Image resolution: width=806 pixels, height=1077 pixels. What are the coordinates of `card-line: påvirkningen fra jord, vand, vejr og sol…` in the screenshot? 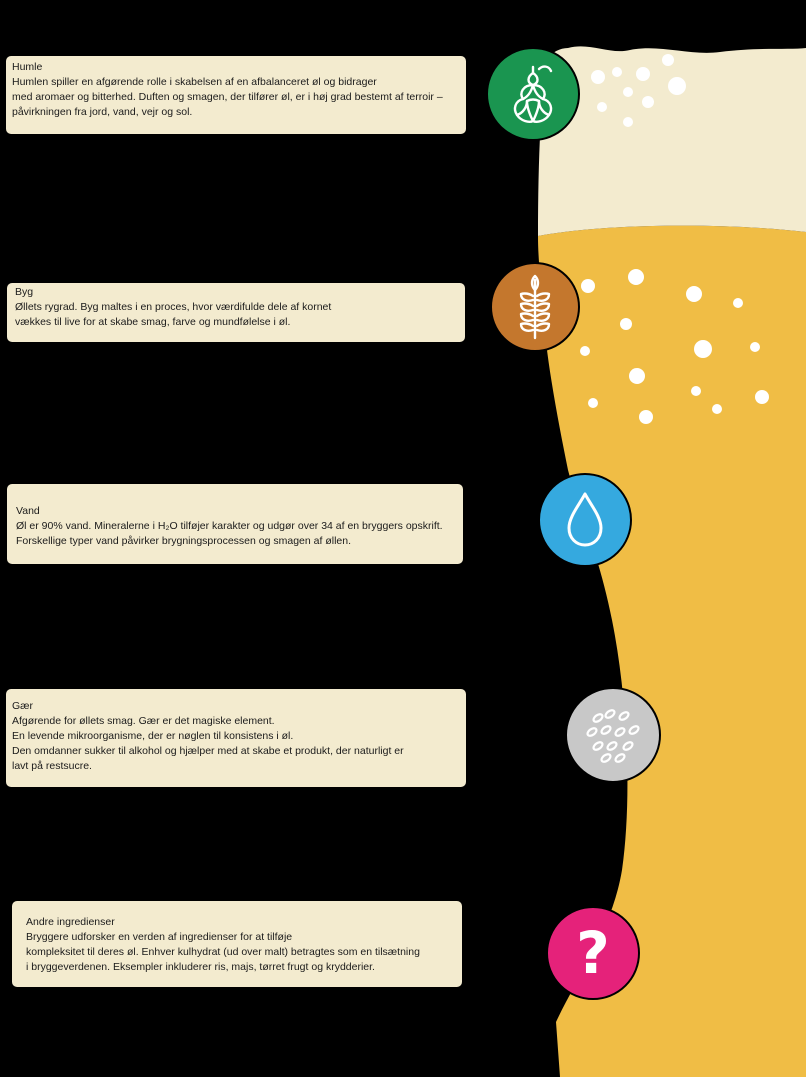 It's located at (102, 112).